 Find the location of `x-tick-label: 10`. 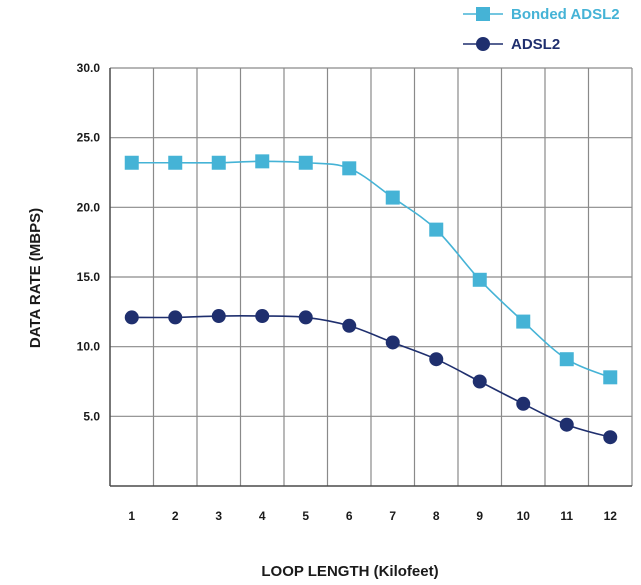

x-tick-label: 10 is located at coordinates (524, 516).